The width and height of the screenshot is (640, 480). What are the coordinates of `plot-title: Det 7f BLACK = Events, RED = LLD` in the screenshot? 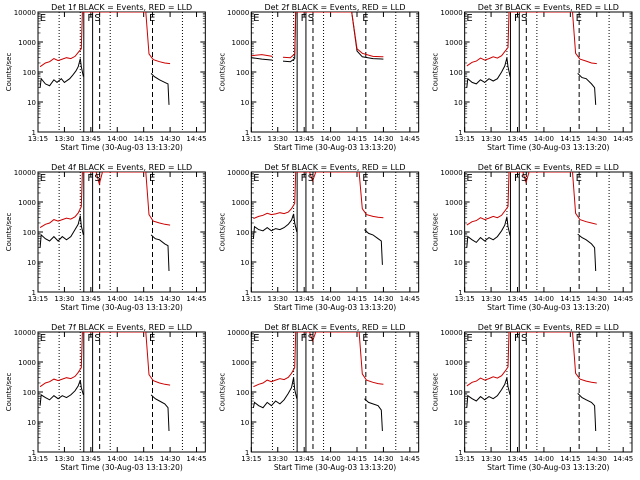 It's located at (121, 327).